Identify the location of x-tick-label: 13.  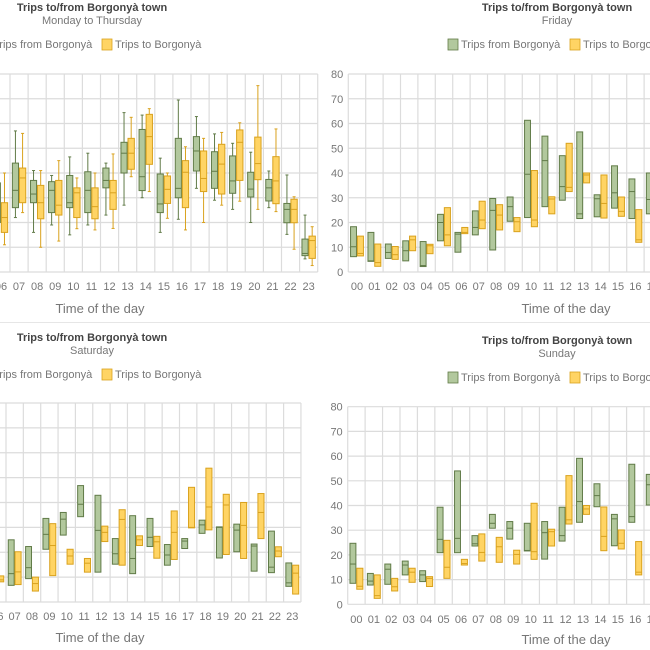
(583, 620).